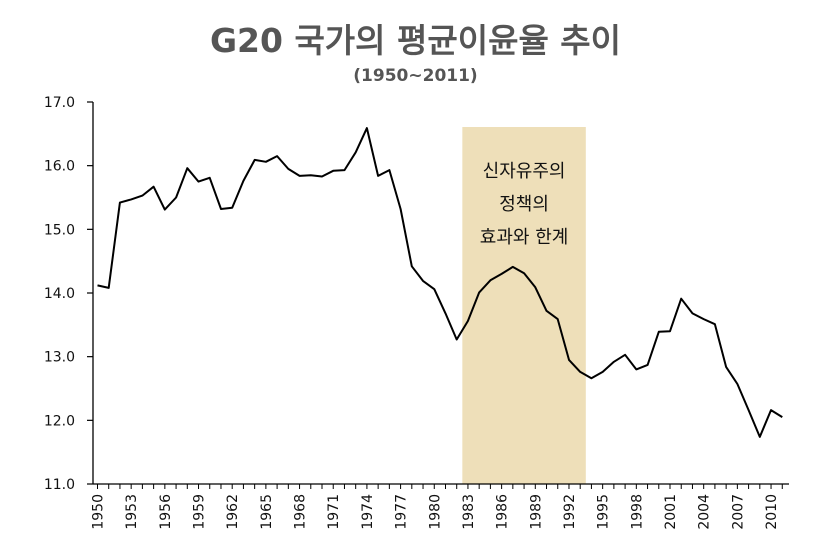 The height and width of the screenshot is (554, 831). I want to click on x-tick-label: 1980, so click(435, 512).